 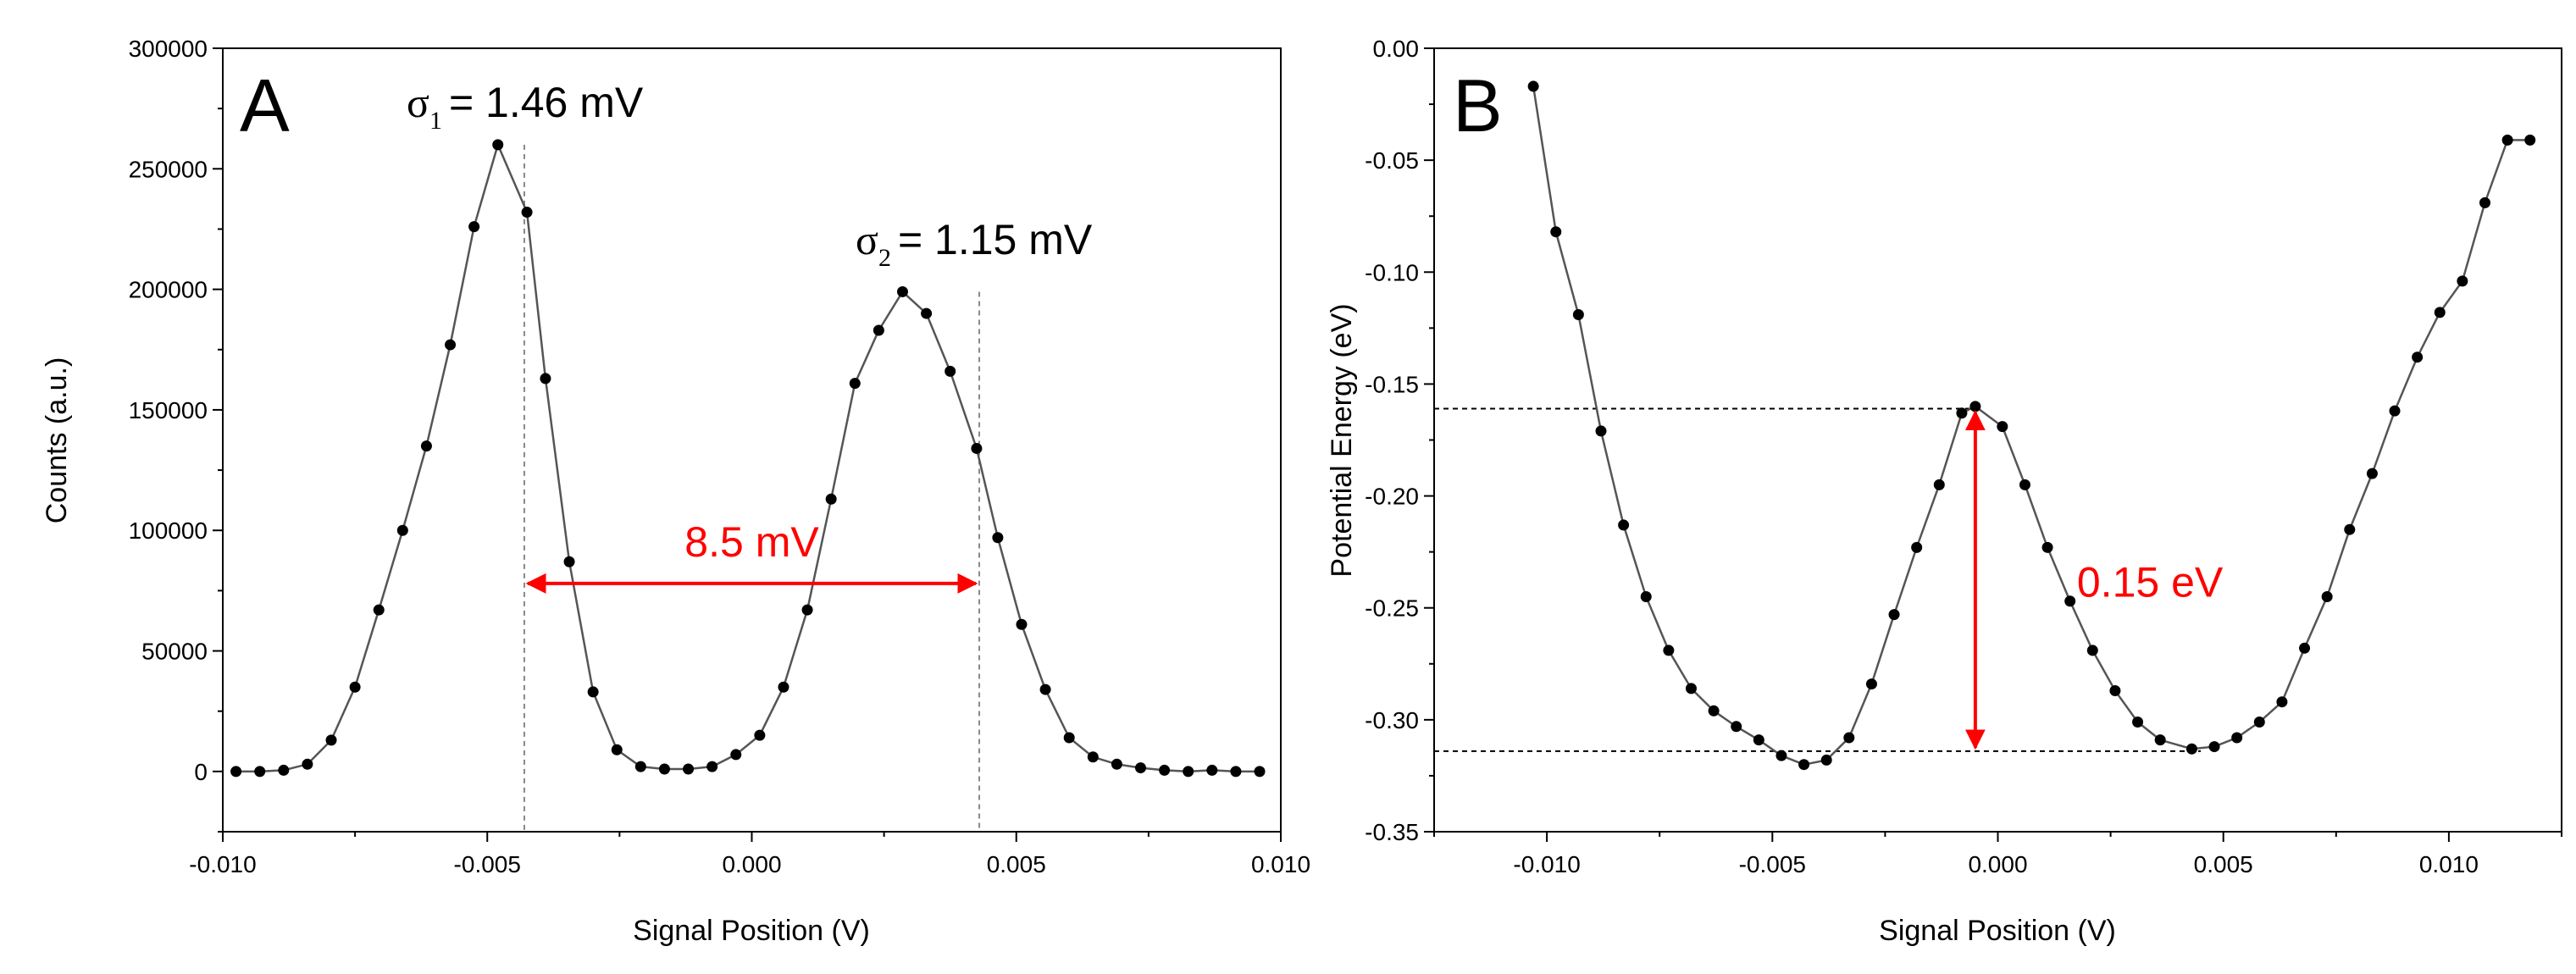 I want to click on panel-a-x-axis-title: Signal Position (V), so click(x=751, y=931).